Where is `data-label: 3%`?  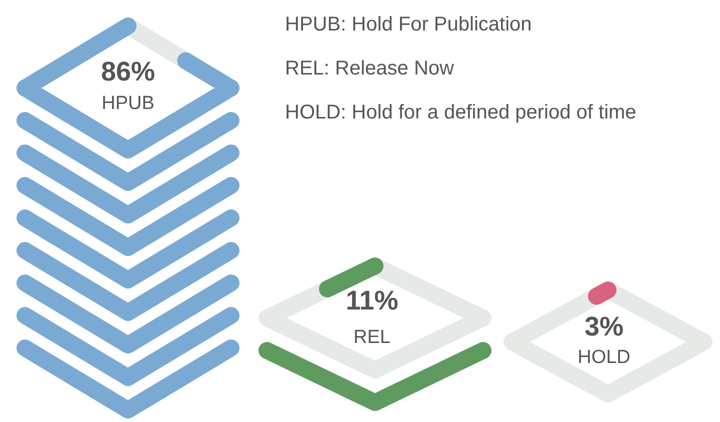
data-label: 3% is located at coordinates (604, 326).